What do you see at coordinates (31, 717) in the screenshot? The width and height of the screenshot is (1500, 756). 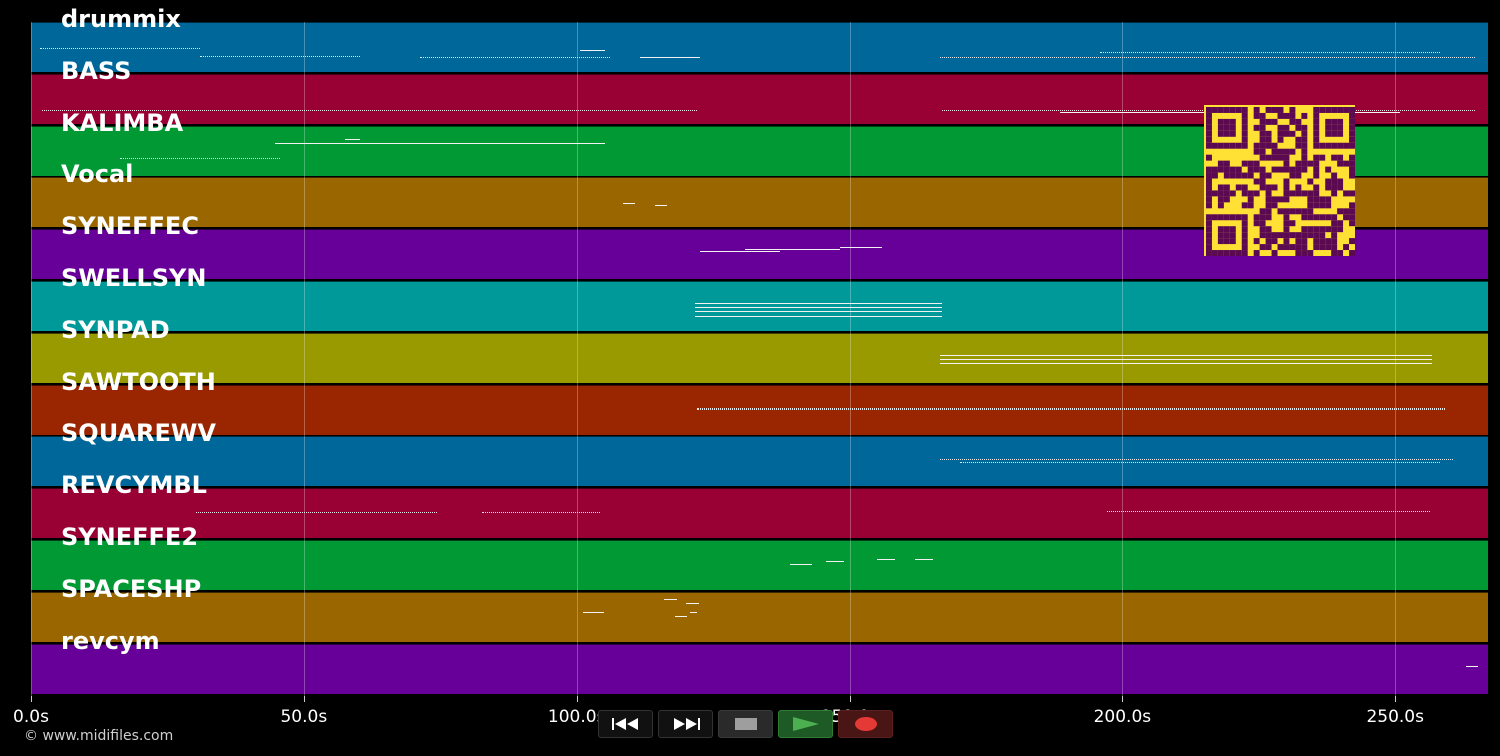 I see `axis-tick-label: 0.0s` at bounding box center [31, 717].